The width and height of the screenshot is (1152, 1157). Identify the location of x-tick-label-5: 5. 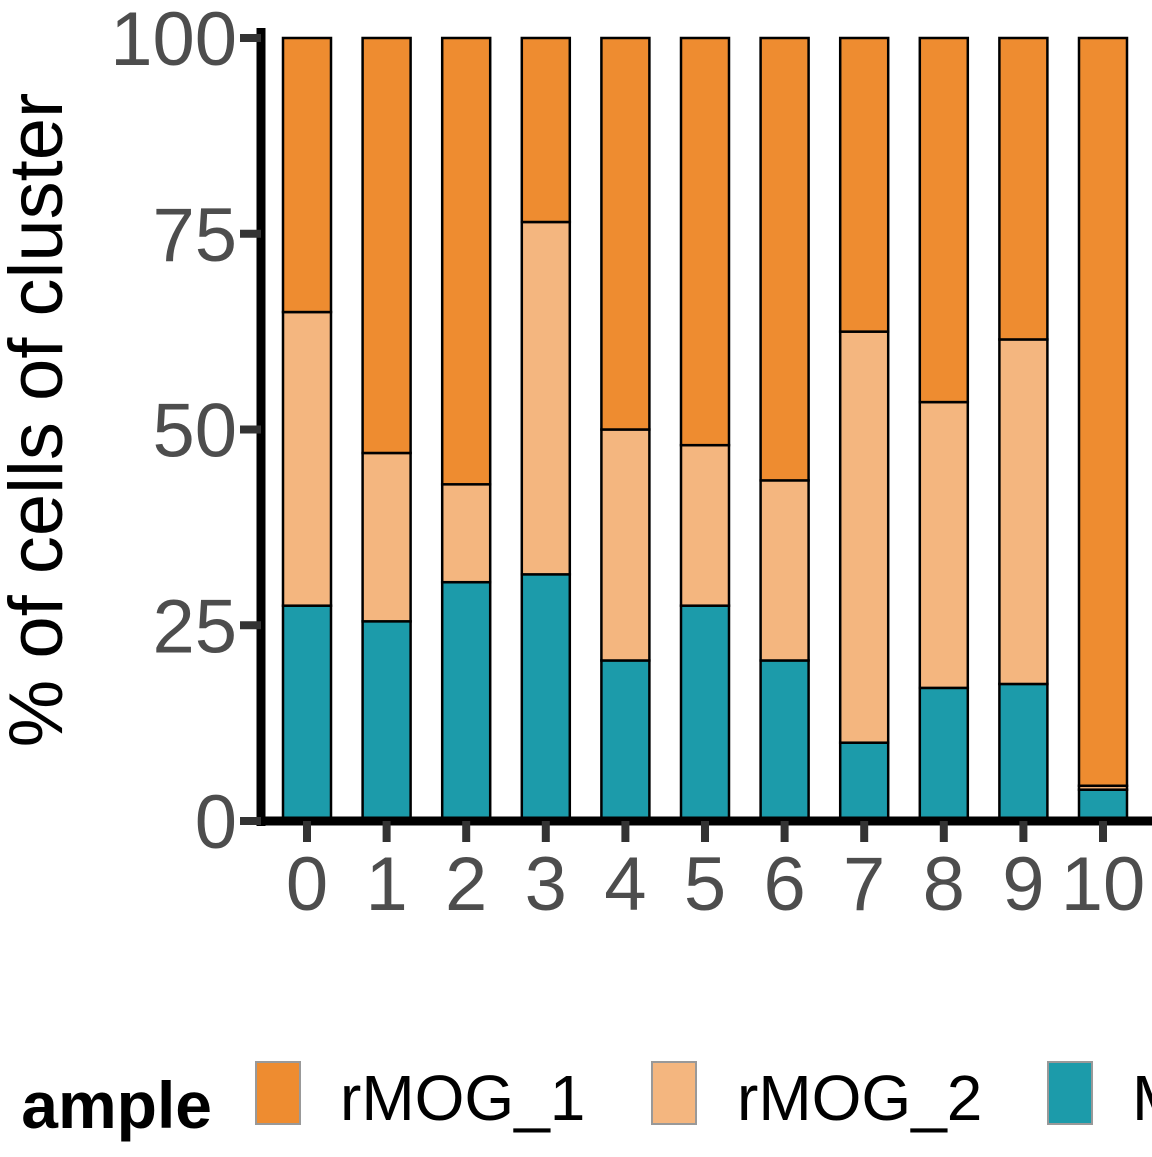
(705, 884).